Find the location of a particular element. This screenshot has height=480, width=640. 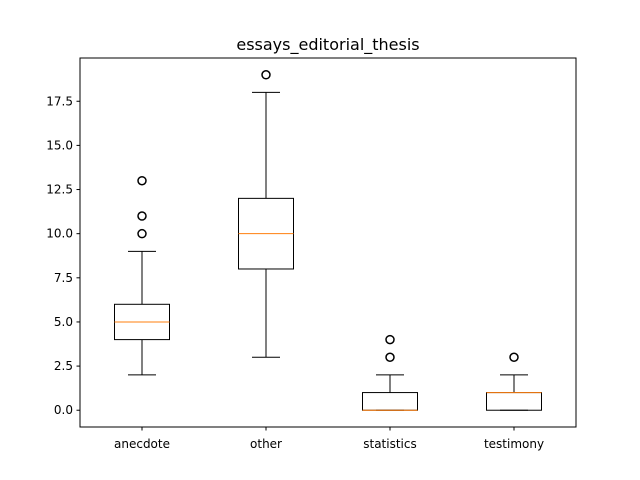

y-tick-label: 15.0 is located at coordinates (59, 145).